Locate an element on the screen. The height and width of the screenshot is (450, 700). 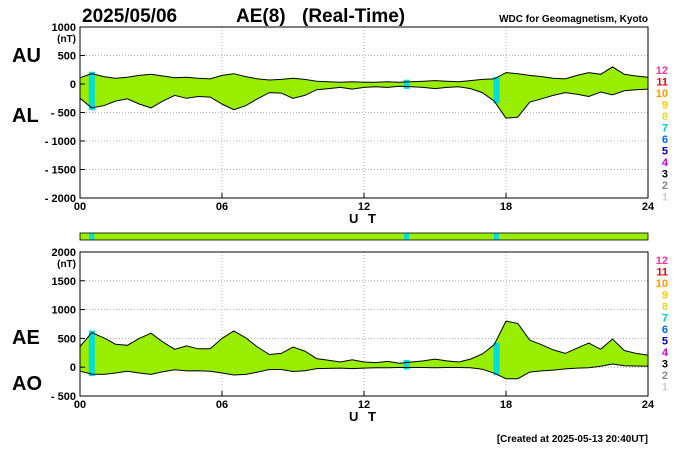
au-al-x-axis: 00 06 12 18 24 is located at coordinates (364, 203).